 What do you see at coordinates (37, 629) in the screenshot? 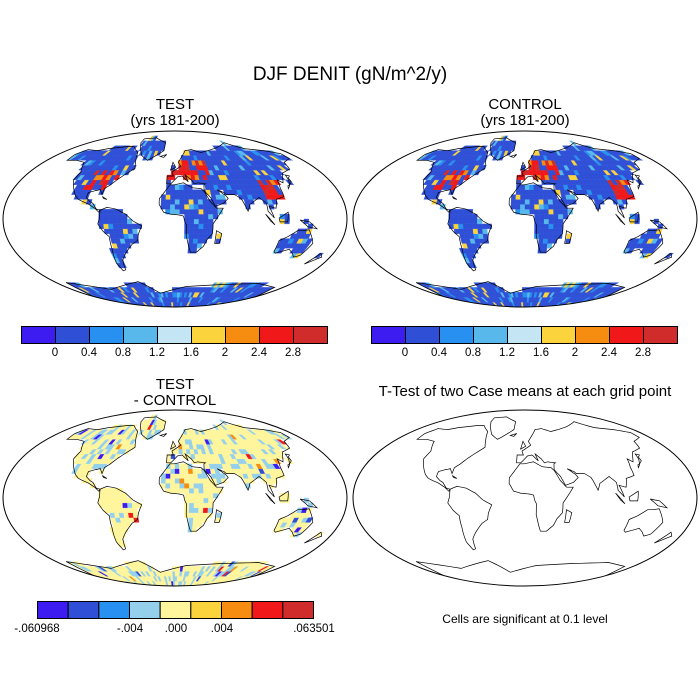
I see `colorbar-tick-label: -.060968` at bounding box center [37, 629].